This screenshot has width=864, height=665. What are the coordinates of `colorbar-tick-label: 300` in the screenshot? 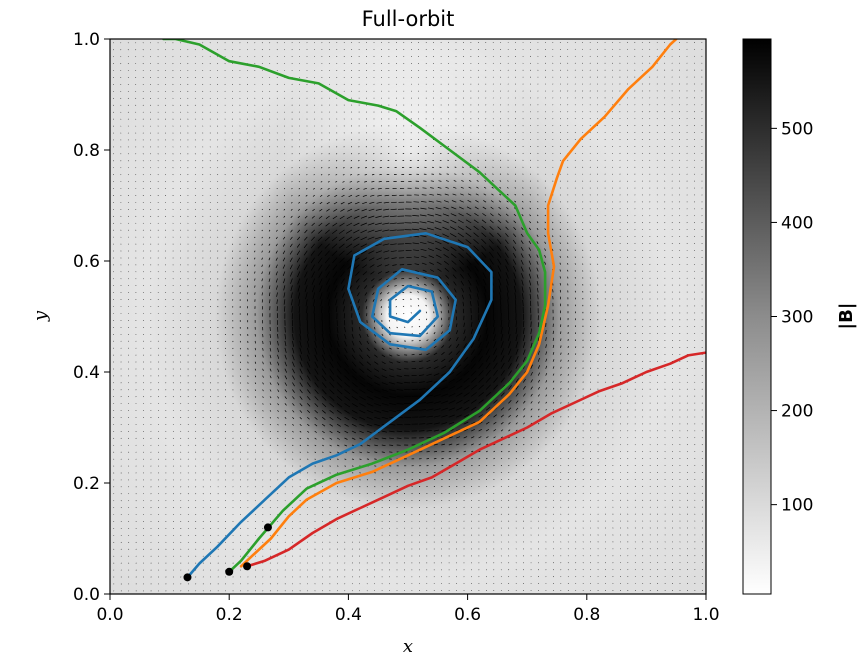 It's located at (797, 318).